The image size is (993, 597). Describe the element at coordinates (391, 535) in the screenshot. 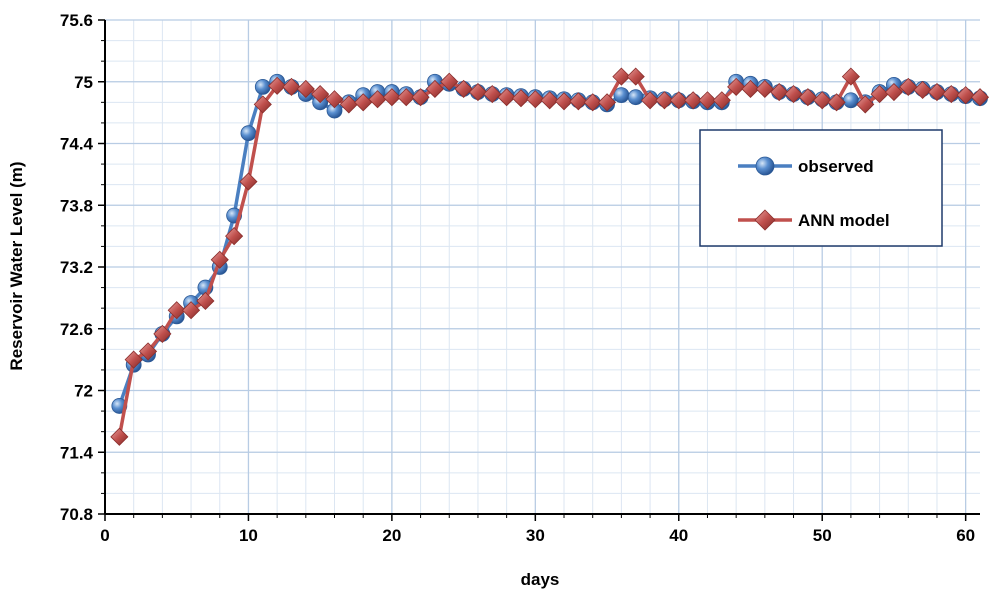

I see `x-tick-label: 20` at that location.